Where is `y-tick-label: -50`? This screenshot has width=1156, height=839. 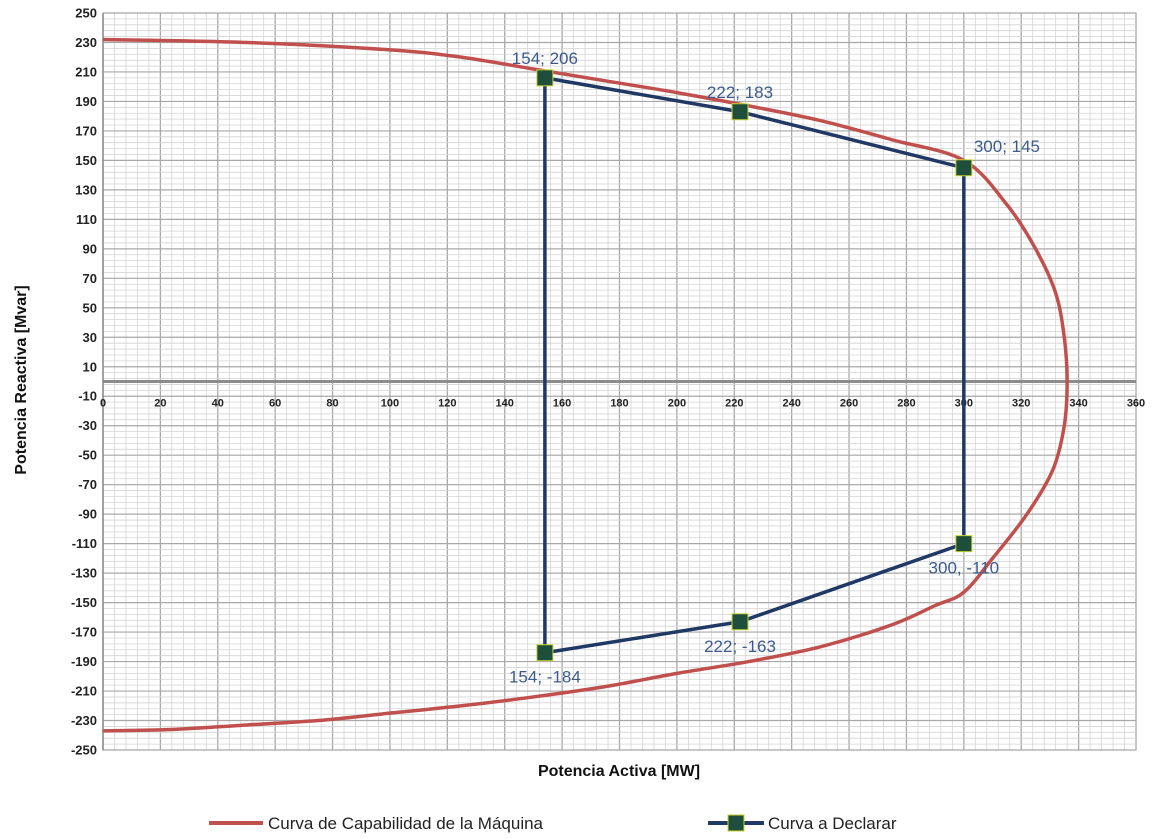
y-tick-label: -50 is located at coordinates (87, 455).